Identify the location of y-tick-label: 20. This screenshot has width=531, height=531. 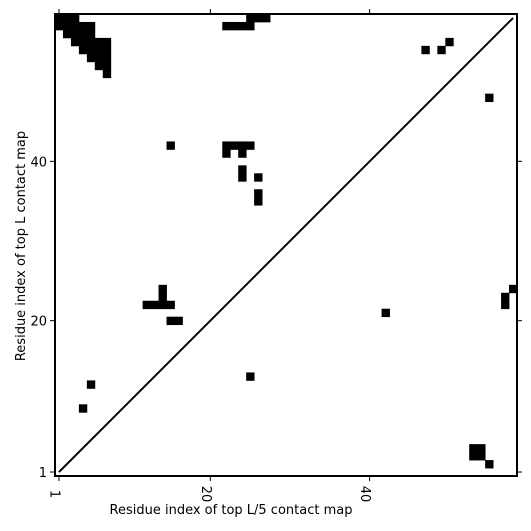
(38, 322).